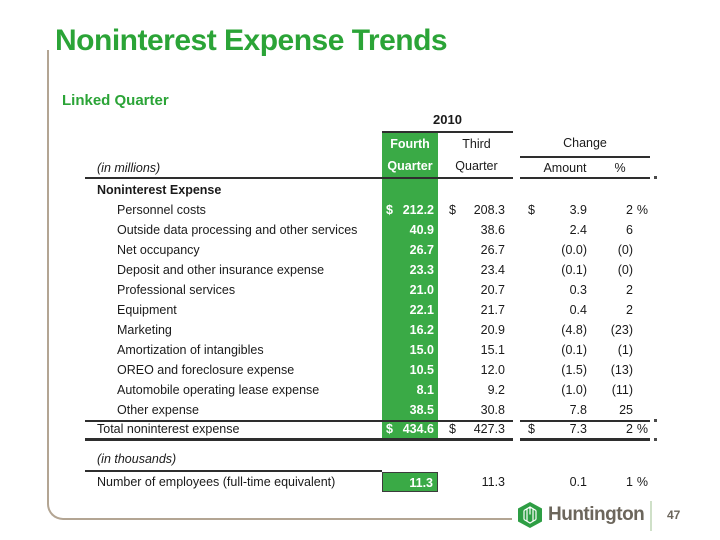  What do you see at coordinates (560, 390) in the screenshot?
I see `change-amount-cell: (1.0)` at bounding box center [560, 390].